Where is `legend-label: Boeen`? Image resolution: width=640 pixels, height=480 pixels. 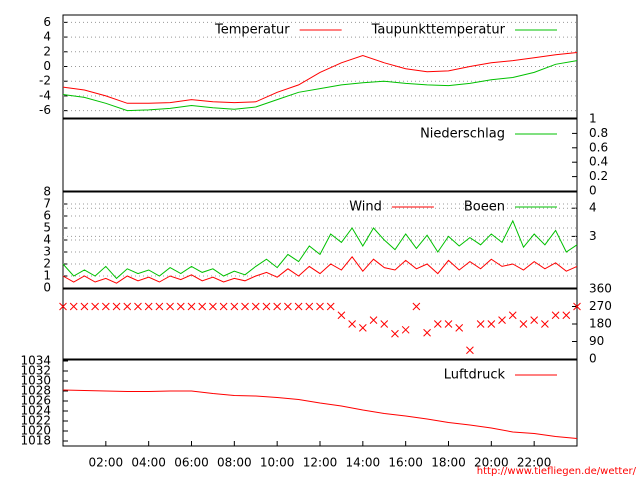 legend-label: Boeen is located at coordinates (484, 207).